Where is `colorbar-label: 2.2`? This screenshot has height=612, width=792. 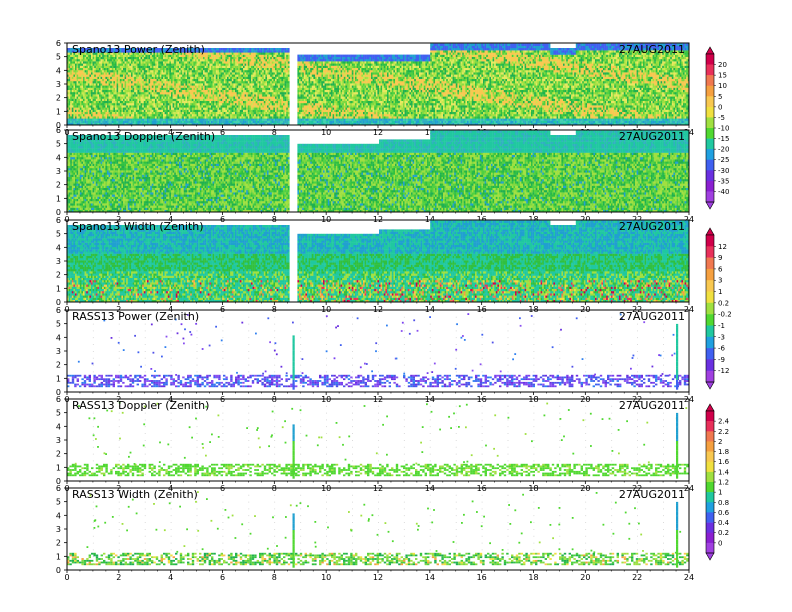
colorbar-label: 2.2 is located at coordinates (723, 432).